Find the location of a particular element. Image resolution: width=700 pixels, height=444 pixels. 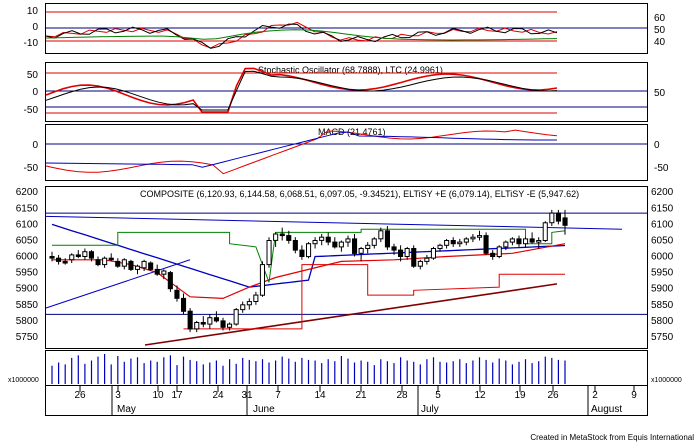

p1-left-tick-2: -10 is located at coordinates (31, 43).